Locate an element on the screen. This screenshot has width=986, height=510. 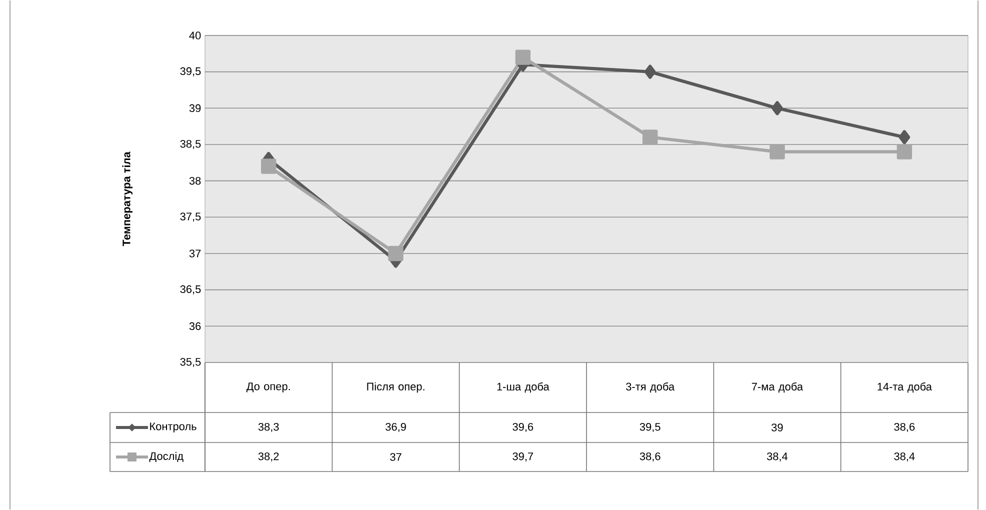
y-tick-label: 35,5 is located at coordinates (190, 363).